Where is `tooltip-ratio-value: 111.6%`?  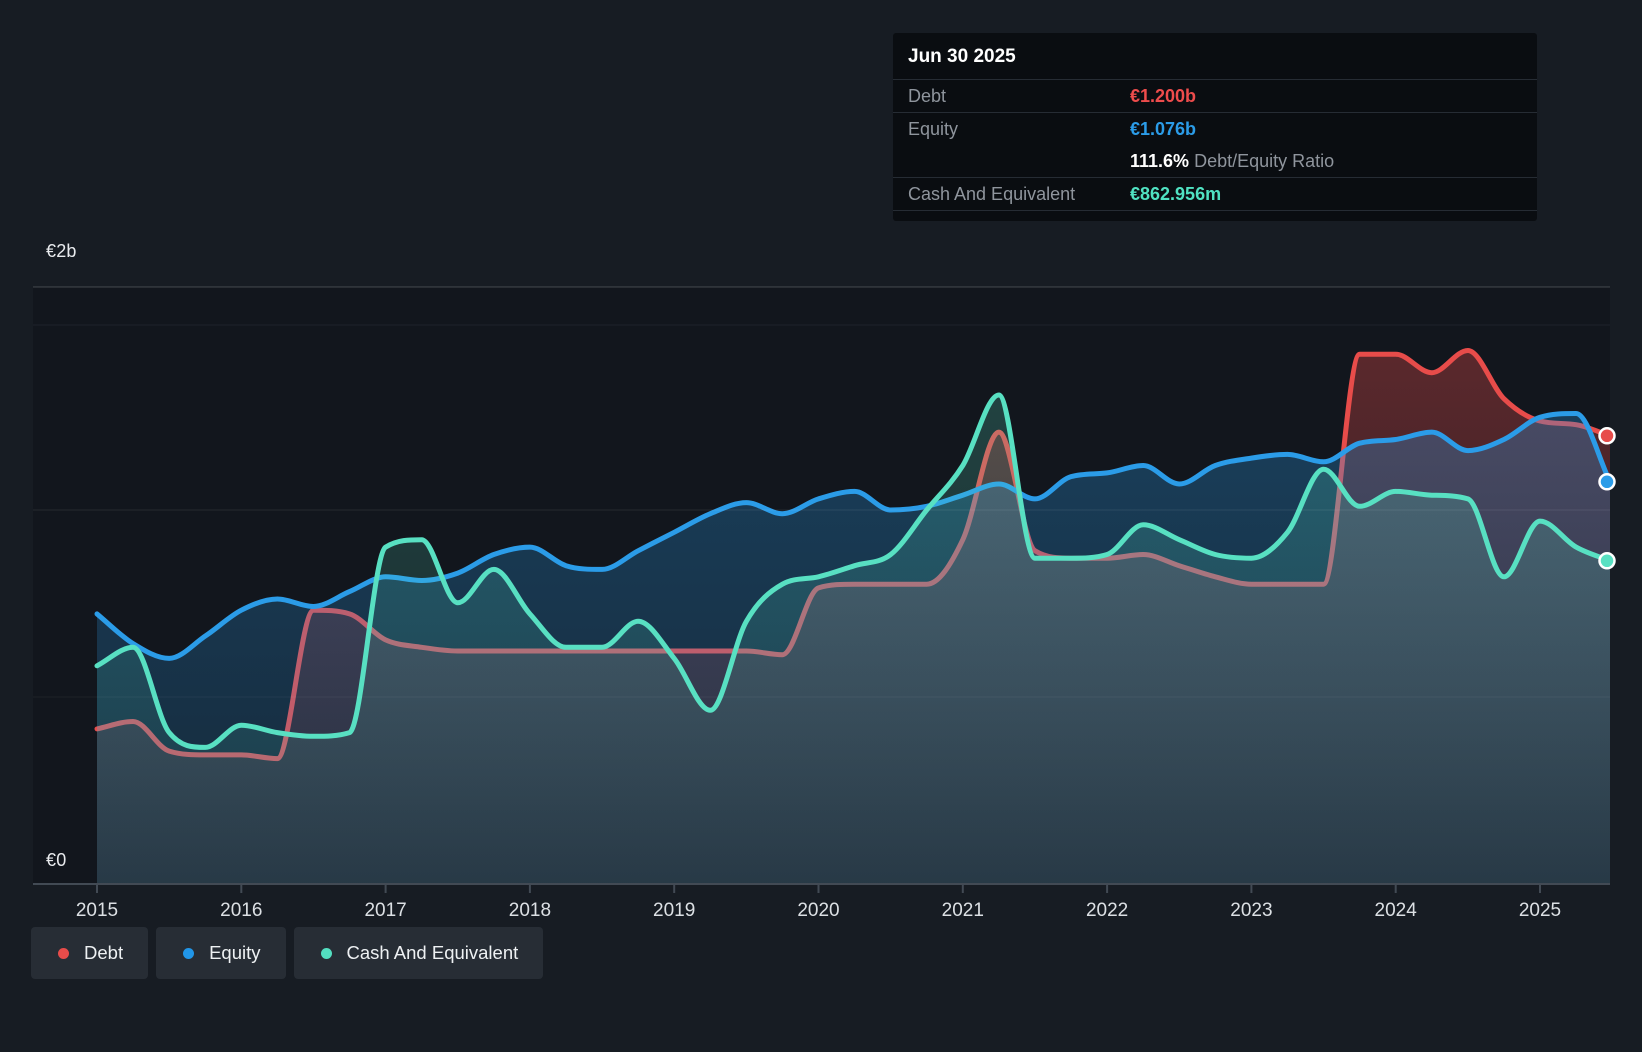
tooltip-ratio-value: 111.6% is located at coordinates (1160, 160).